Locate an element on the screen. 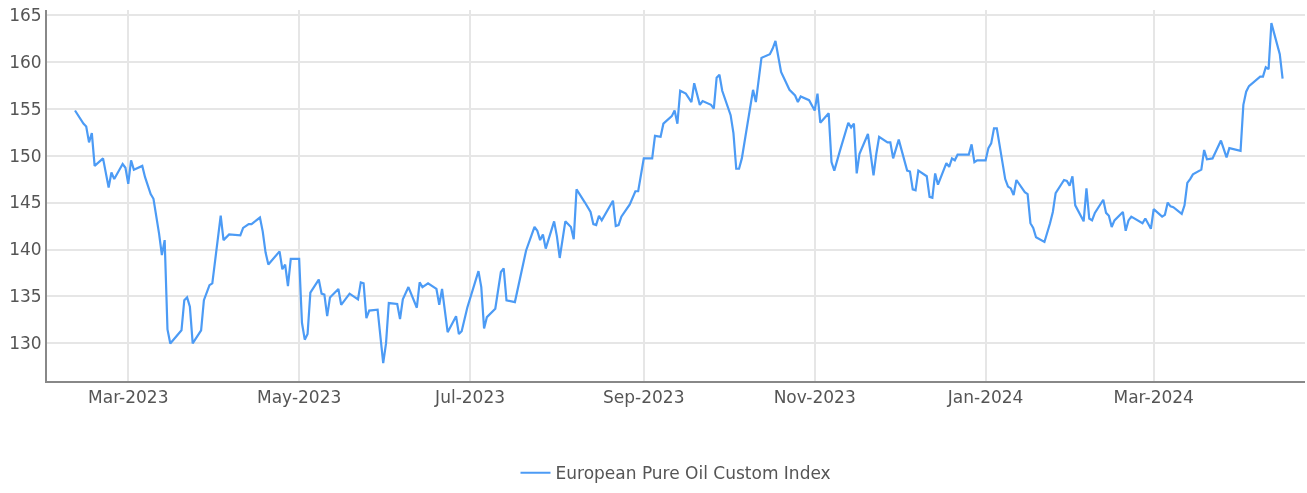  y-tick-label: 165 is located at coordinates (25, 14).